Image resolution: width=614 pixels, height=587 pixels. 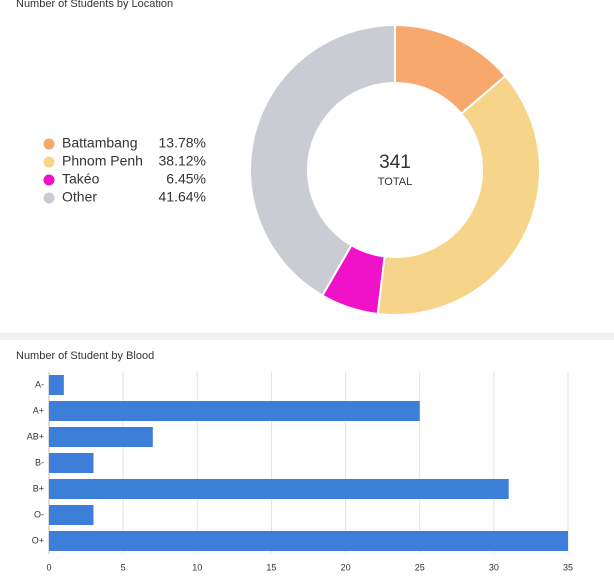 What do you see at coordinates (38, 488) in the screenshot?
I see `y-tick-label: B+` at bounding box center [38, 488].